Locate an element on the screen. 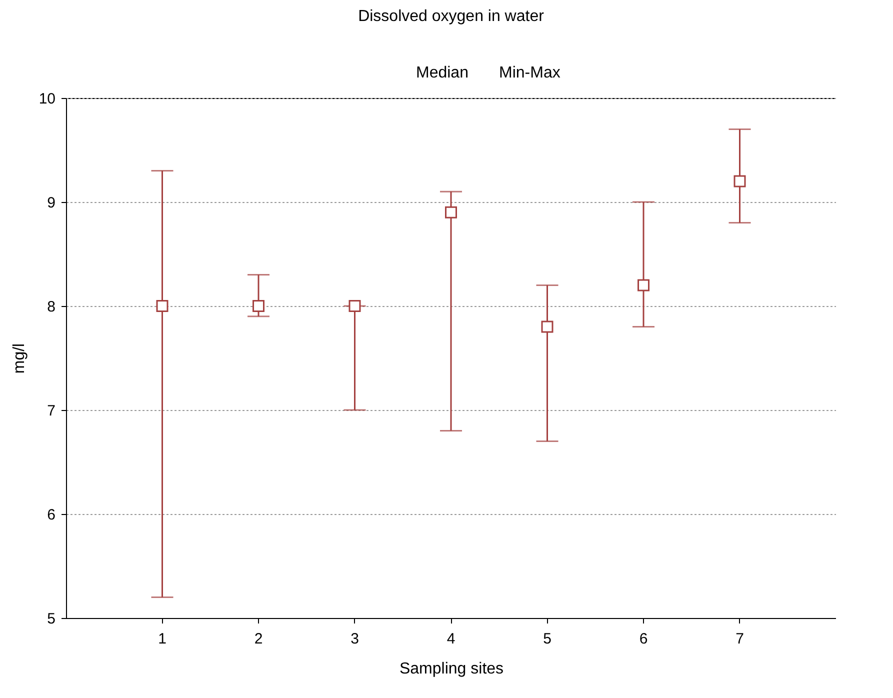 Image resolution: width=893 pixels, height=698 pixels. x-tick-label: 6 is located at coordinates (643, 639).